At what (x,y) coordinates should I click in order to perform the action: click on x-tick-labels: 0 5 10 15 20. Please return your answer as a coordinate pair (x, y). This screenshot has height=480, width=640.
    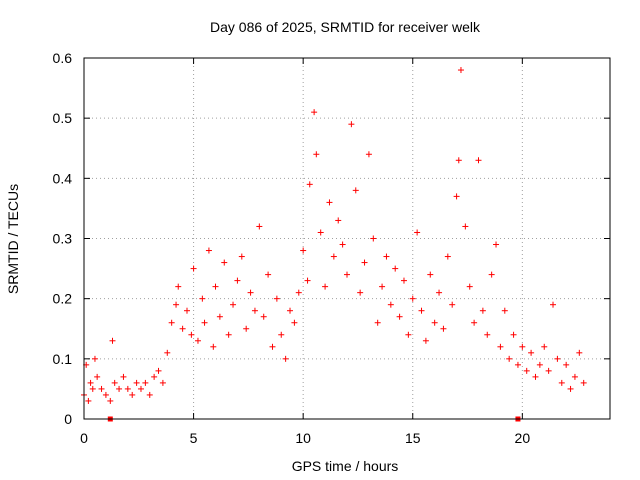
    Looking at the image, I should click on (305, 438).